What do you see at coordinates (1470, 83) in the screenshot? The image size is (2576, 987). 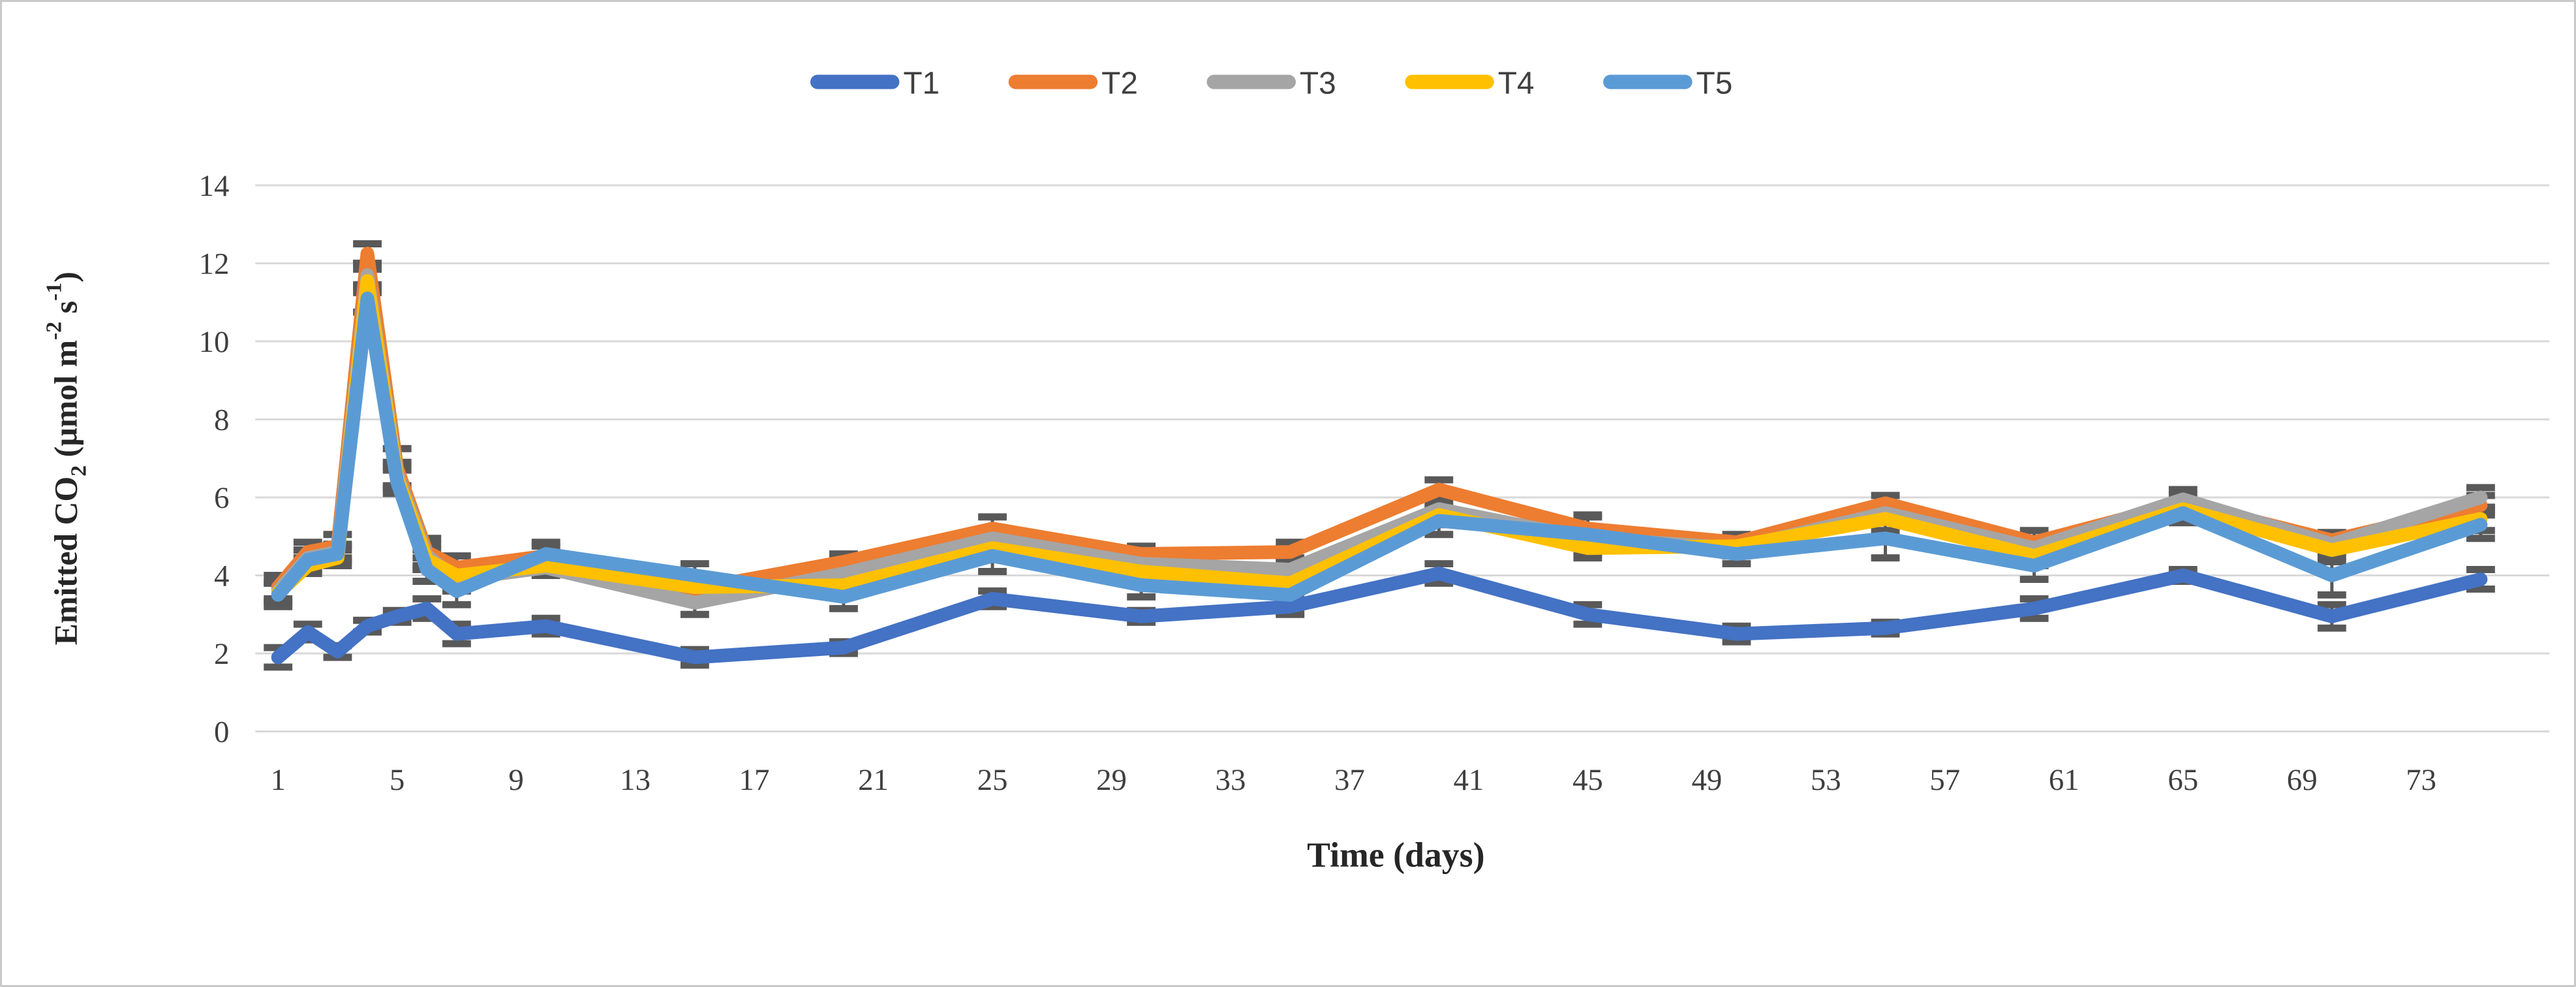 I see `legend-item-T4: T4` at bounding box center [1470, 83].